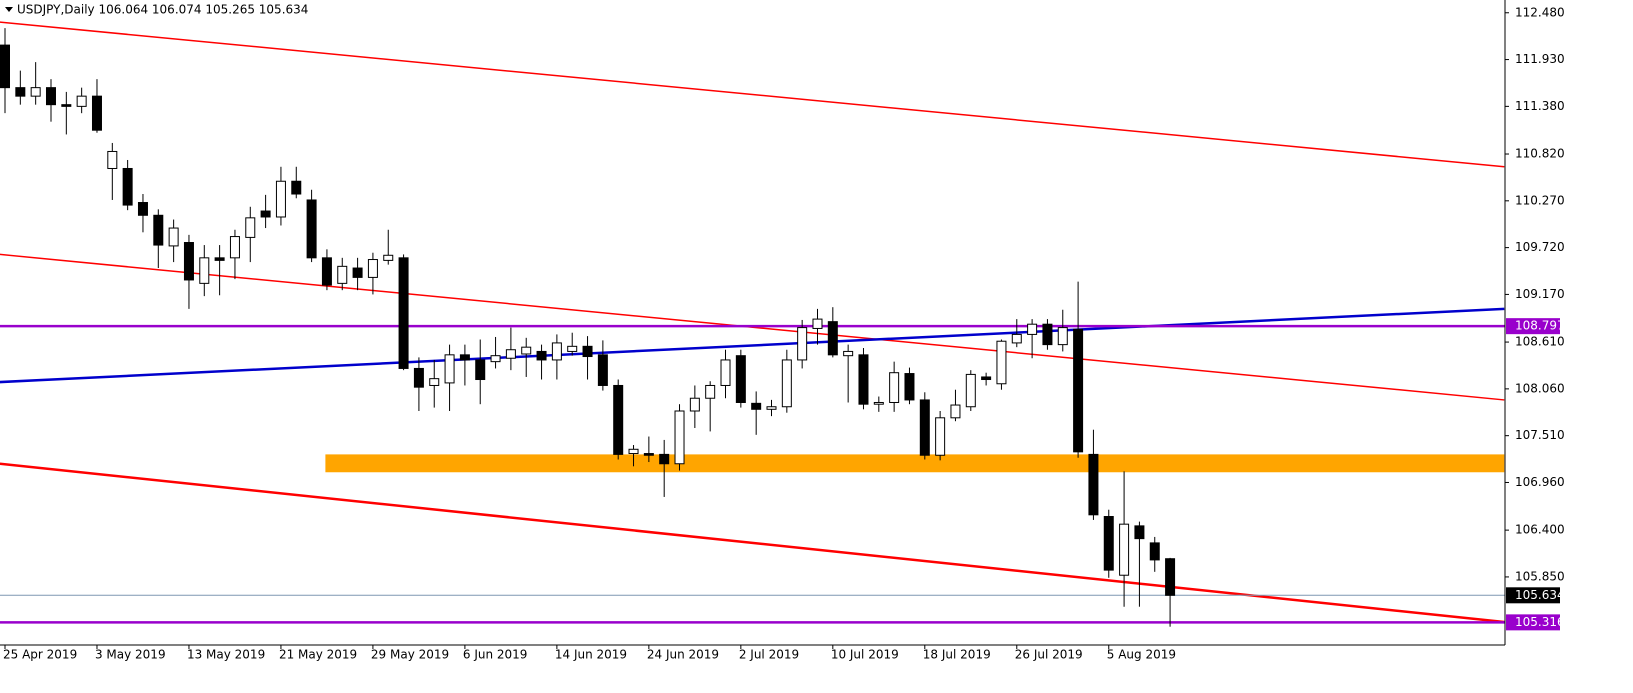 This screenshot has height=693, width=1633. Describe the element at coordinates (226, 655) in the screenshot. I see `x-tick-label: 13 May 2019` at that location.